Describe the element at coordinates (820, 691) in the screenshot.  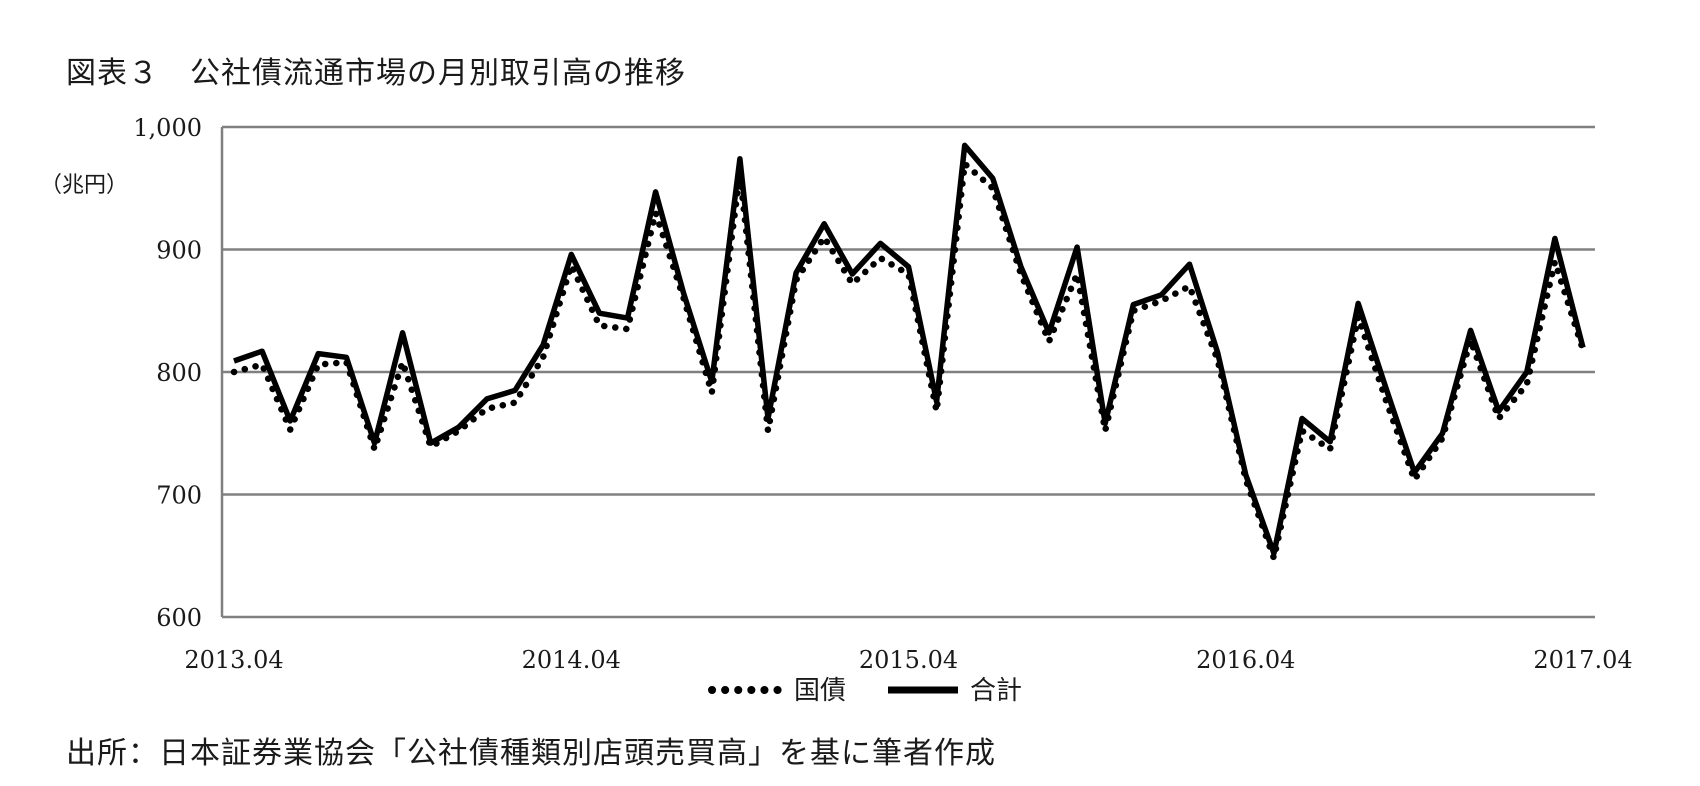
I see `legend-label-0: 国債` at that location.